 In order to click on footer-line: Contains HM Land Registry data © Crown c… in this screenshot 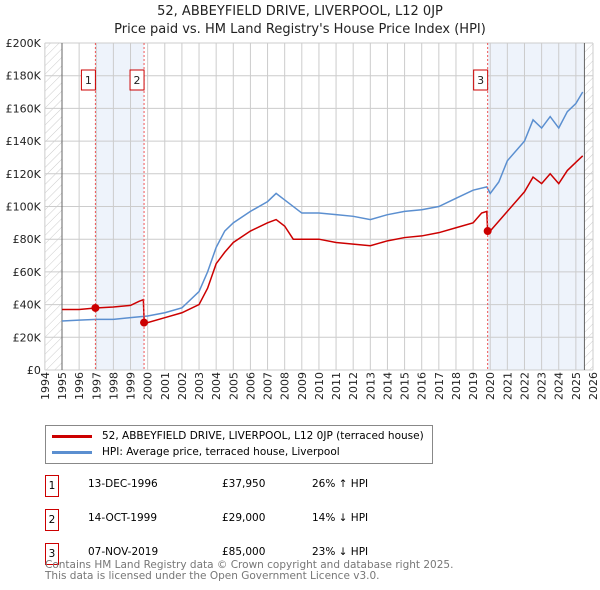, I will do `click(249, 565)`.